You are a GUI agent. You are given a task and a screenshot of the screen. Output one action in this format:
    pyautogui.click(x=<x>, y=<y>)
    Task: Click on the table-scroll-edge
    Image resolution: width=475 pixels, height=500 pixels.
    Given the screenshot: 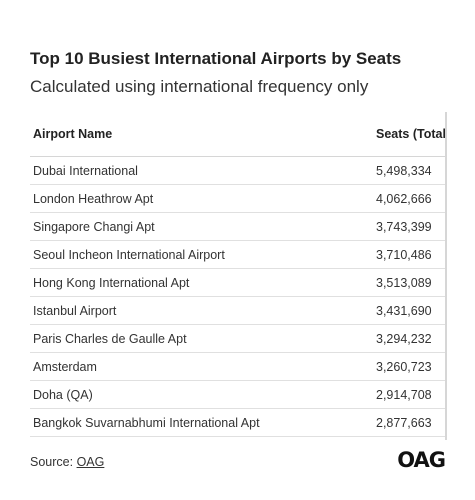 What is the action you would take?
    pyautogui.click(x=446, y=276)
    